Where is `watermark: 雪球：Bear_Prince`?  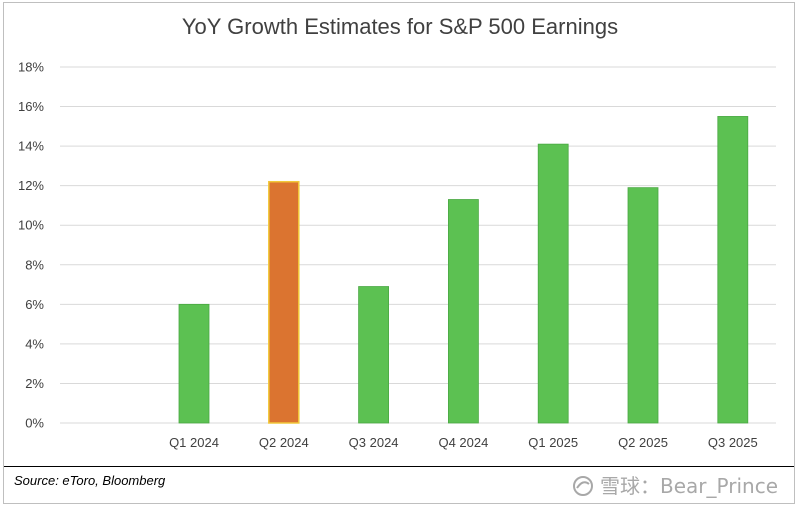
watermark: 雪球：Bear_Prince is located at coordinates (675, 484).